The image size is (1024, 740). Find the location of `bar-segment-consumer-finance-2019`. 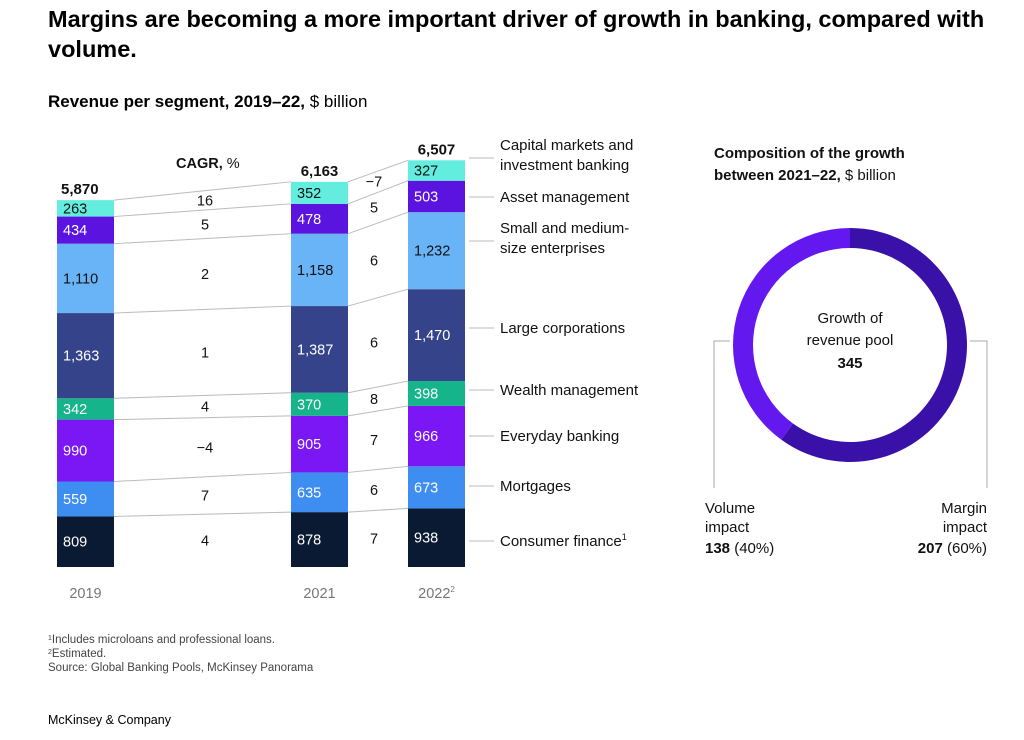

bar-segment-consumer-finance-2019 is located at coordinates (85, 541).